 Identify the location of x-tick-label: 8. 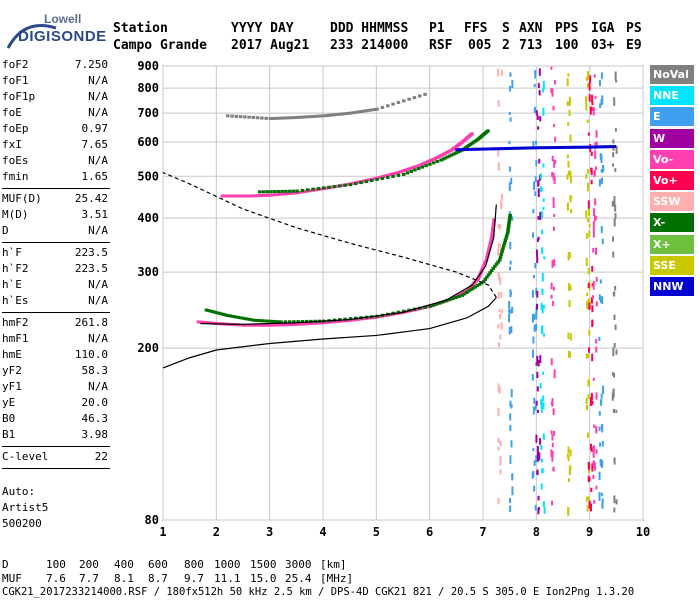
(536, 532).